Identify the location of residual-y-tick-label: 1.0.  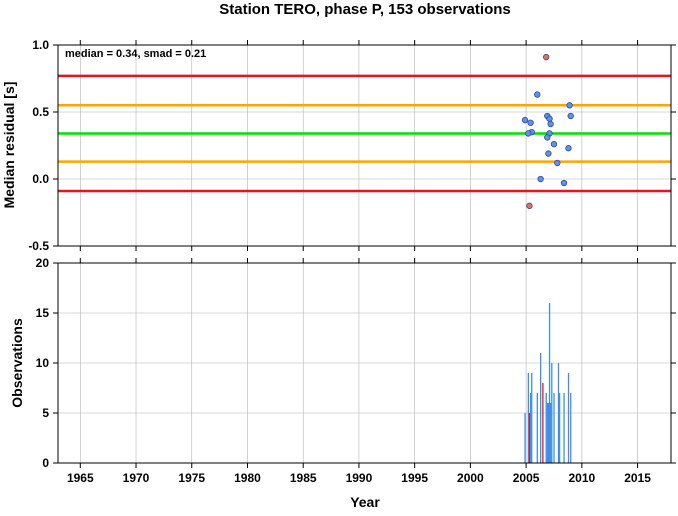
(40, 45).